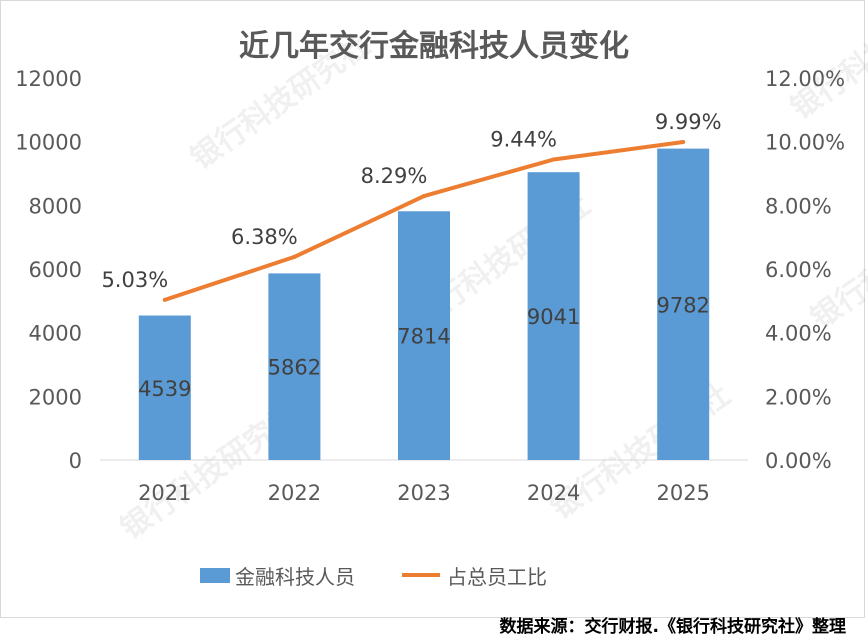 This screenshot has width=868, height=641. I want to click on bar-data-label: 4539, so click(164, 389).